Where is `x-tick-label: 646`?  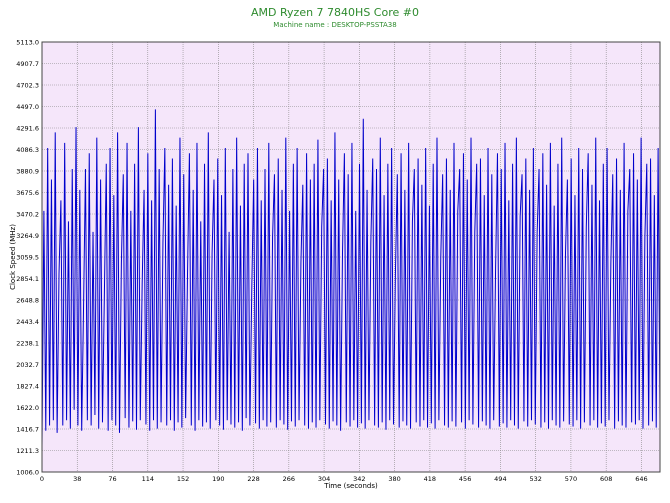 x-tick-label: 646 is located at coordinates (641, 479).